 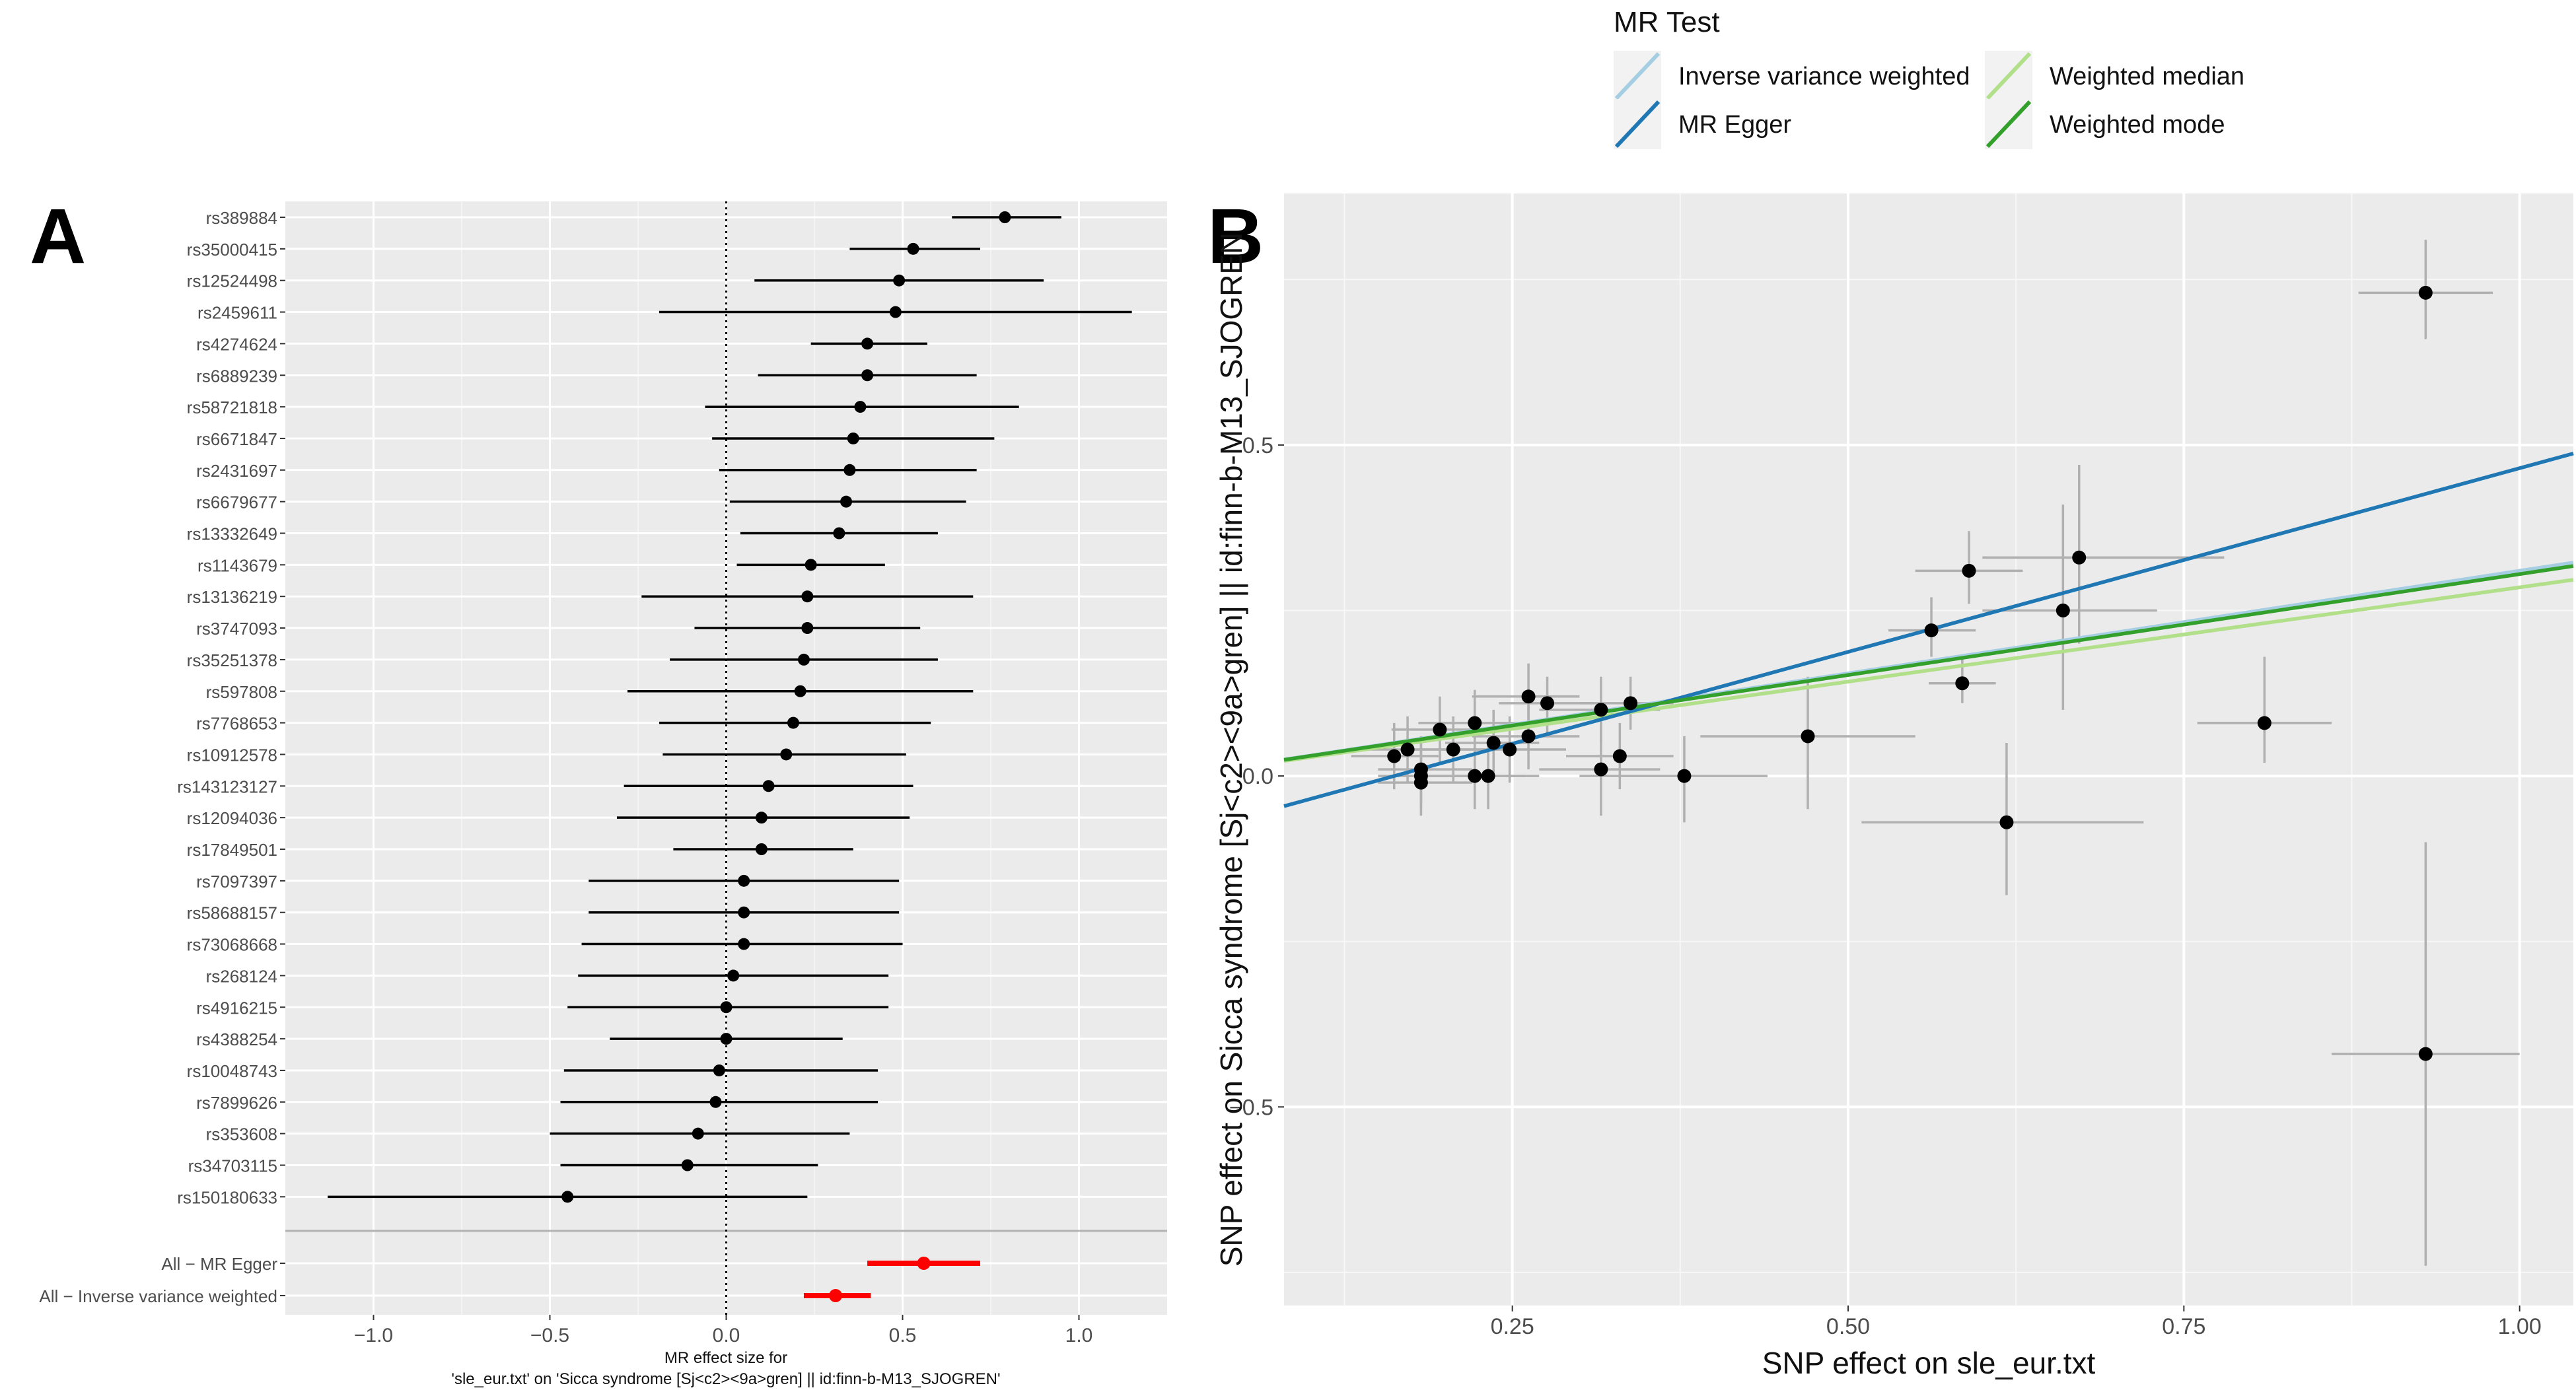 I want to click on forest-snp-label: rs17849501, so click(x=232, y=850).